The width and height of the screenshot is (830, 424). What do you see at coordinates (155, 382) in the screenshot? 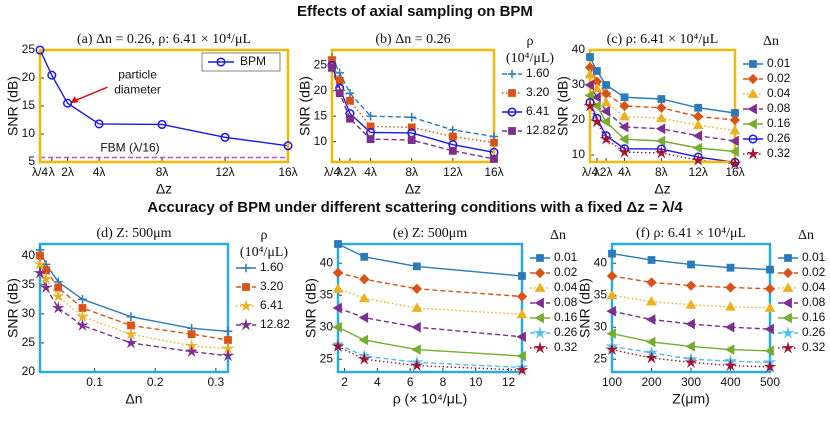
I see `x-tick-label: 0.2` at bounding box center [155, 382].